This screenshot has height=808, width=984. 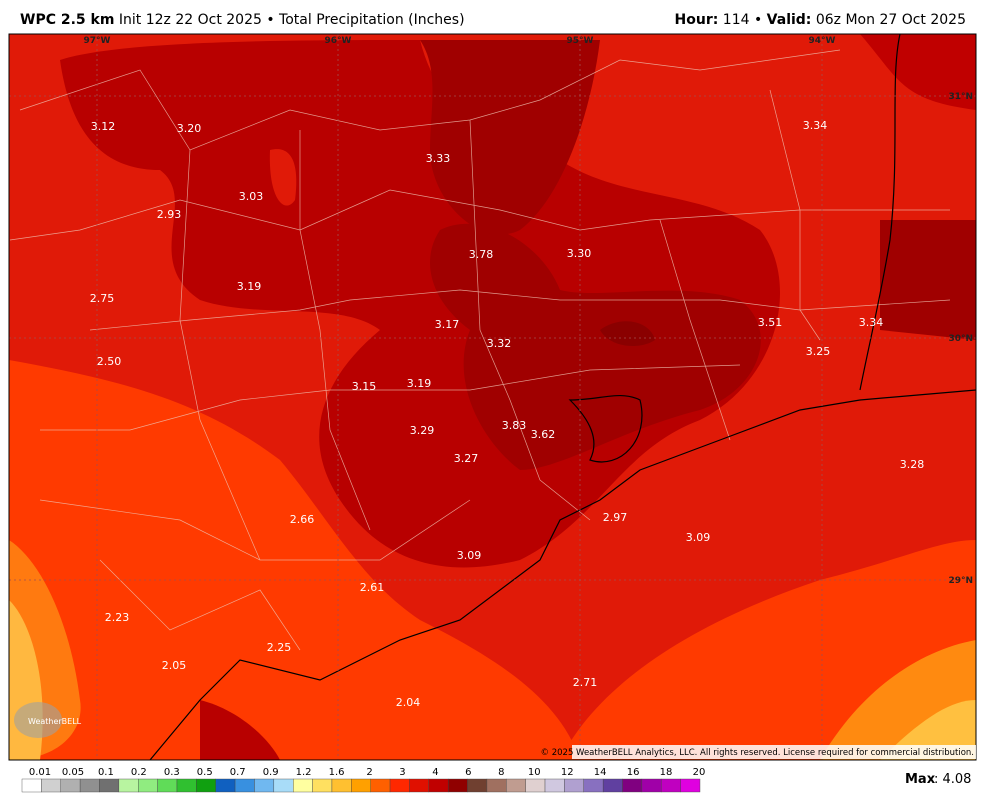 What do you see at coordinates (40, 772) in the screenshot?
I see `colorbar-label: 0.01` at bounding box center [40, 772].